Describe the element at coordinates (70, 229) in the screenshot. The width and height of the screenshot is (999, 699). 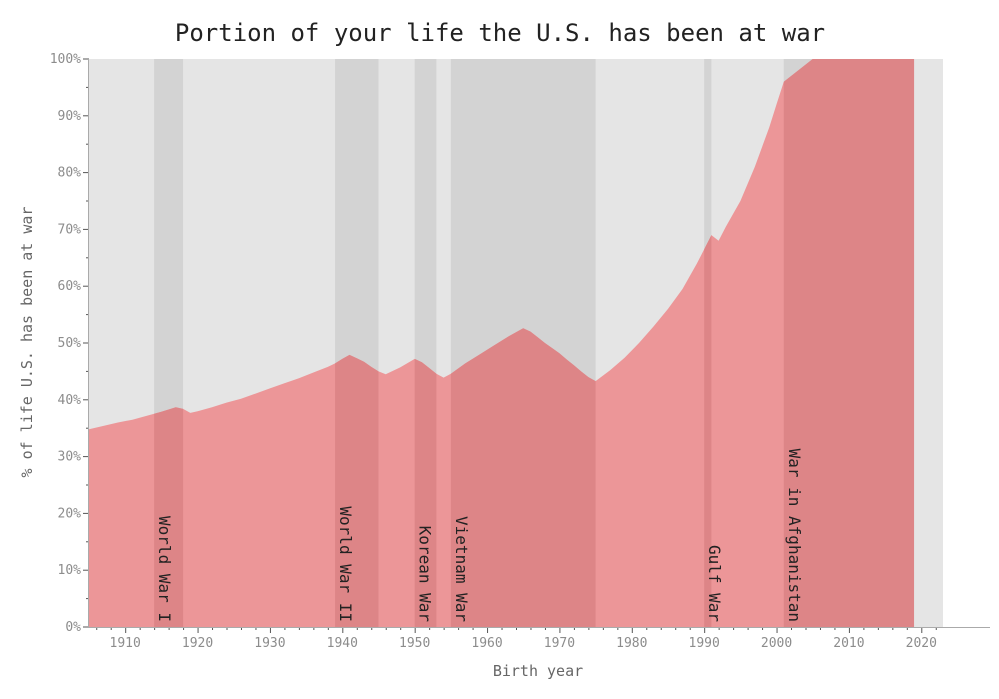
I see `y-tick-label: 70%` at that location.